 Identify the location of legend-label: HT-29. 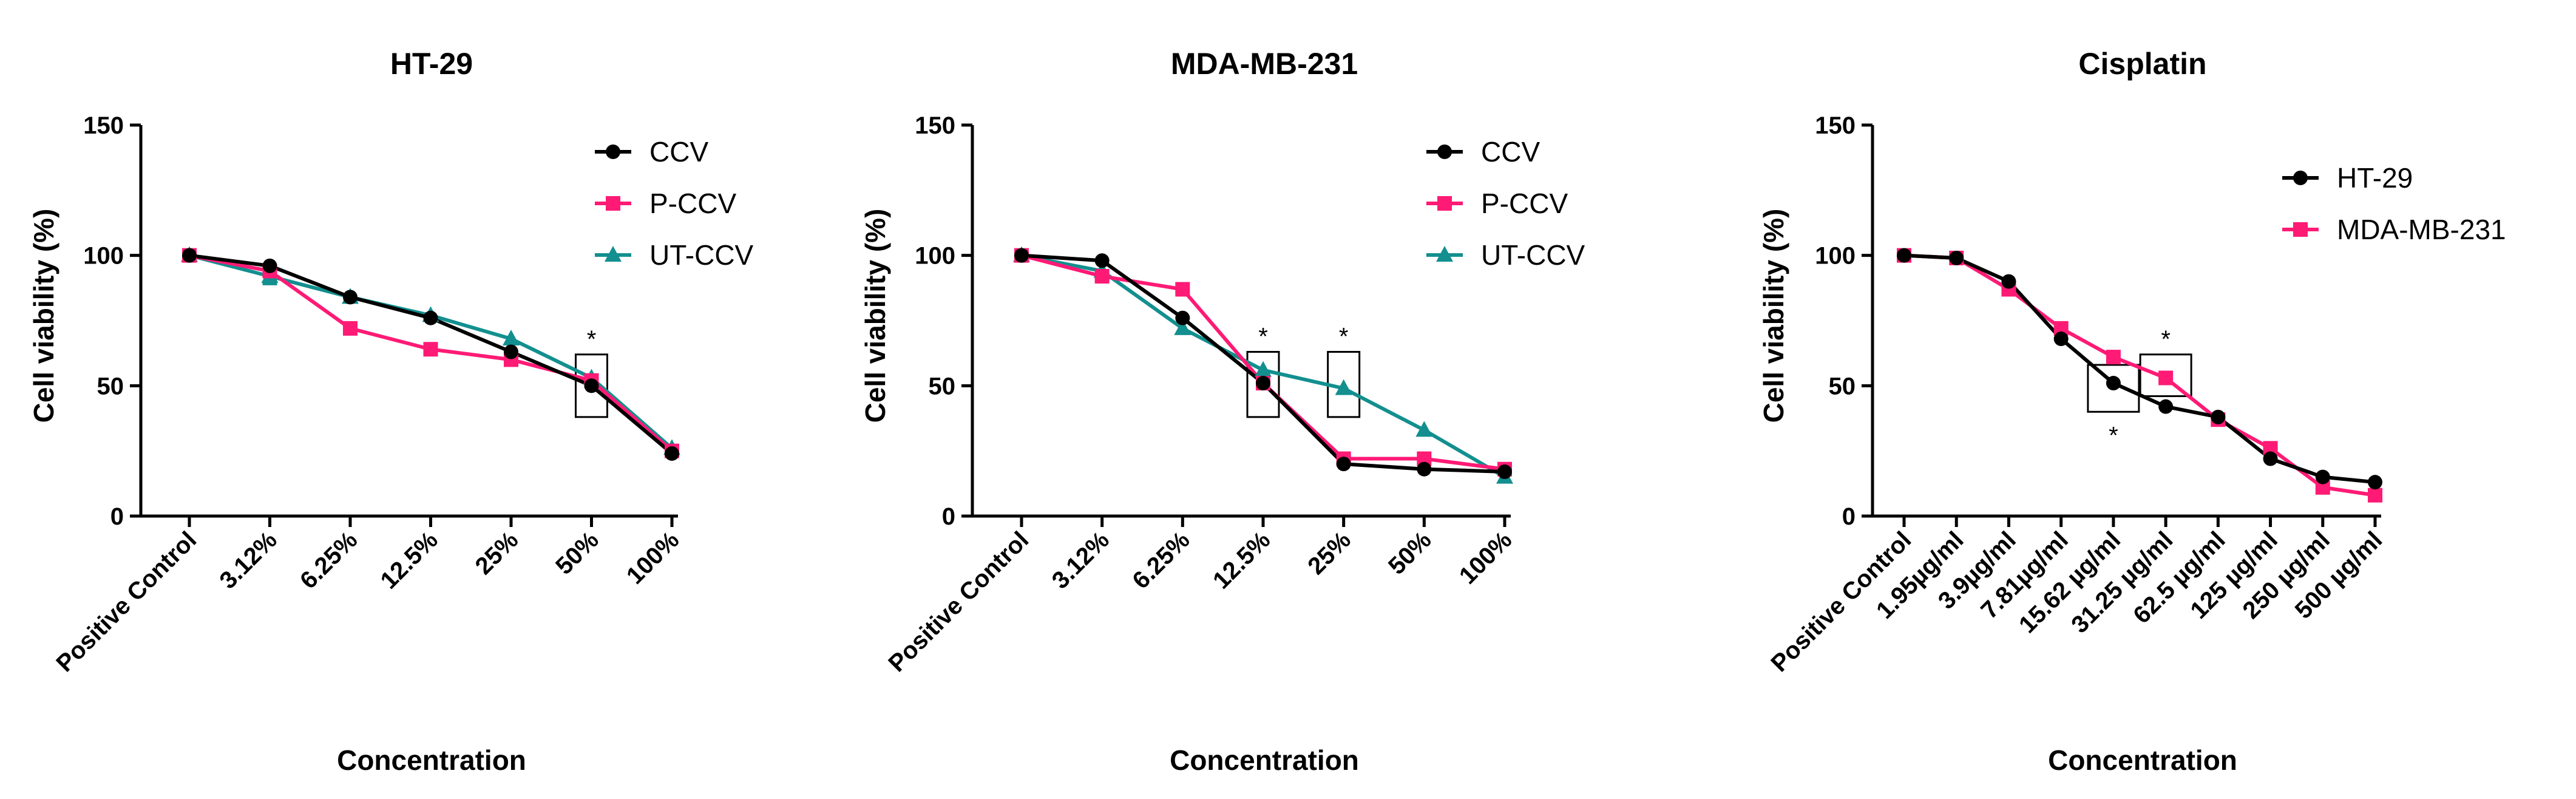
(2375, 178).